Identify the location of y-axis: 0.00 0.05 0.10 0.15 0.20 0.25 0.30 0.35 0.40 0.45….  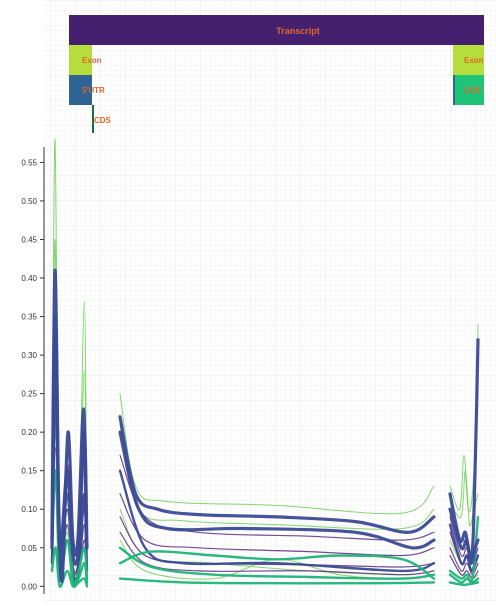
(33, 370).